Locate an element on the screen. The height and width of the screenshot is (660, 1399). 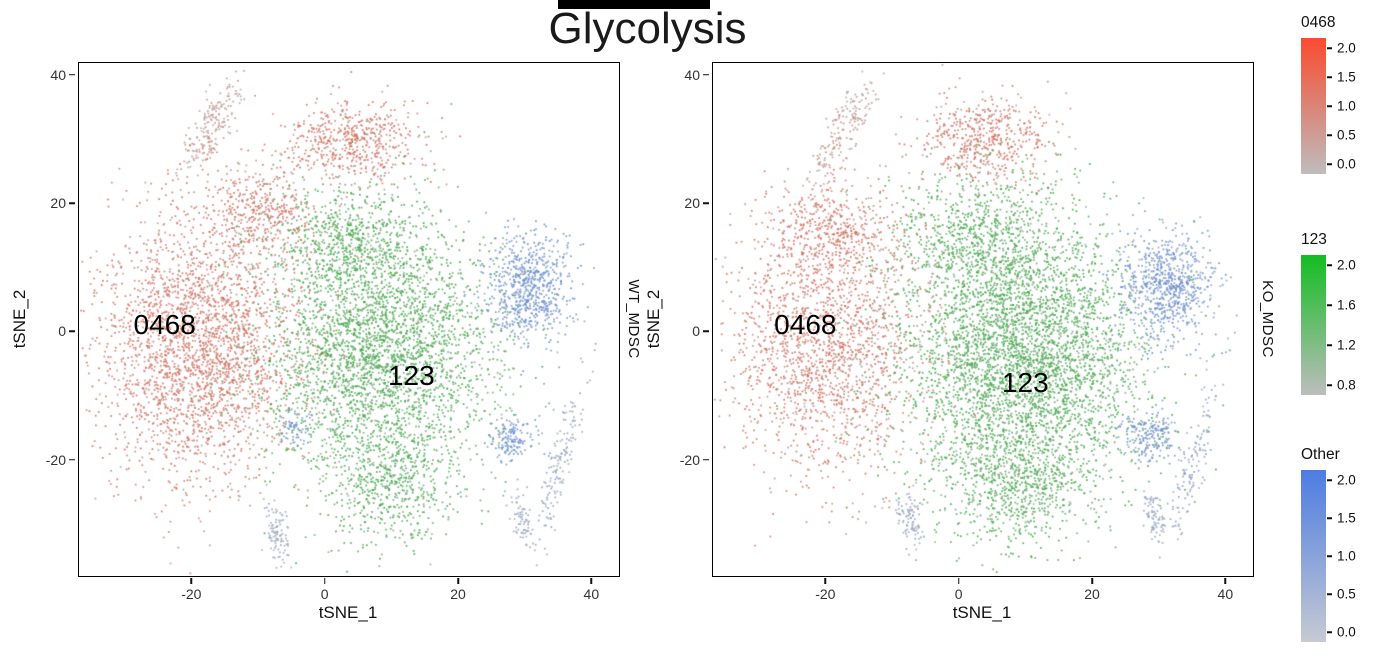
colorbar-0468: 0468 2.0 1.5 1.0 0.5 0.0 is located at coordinates (1348, 94).